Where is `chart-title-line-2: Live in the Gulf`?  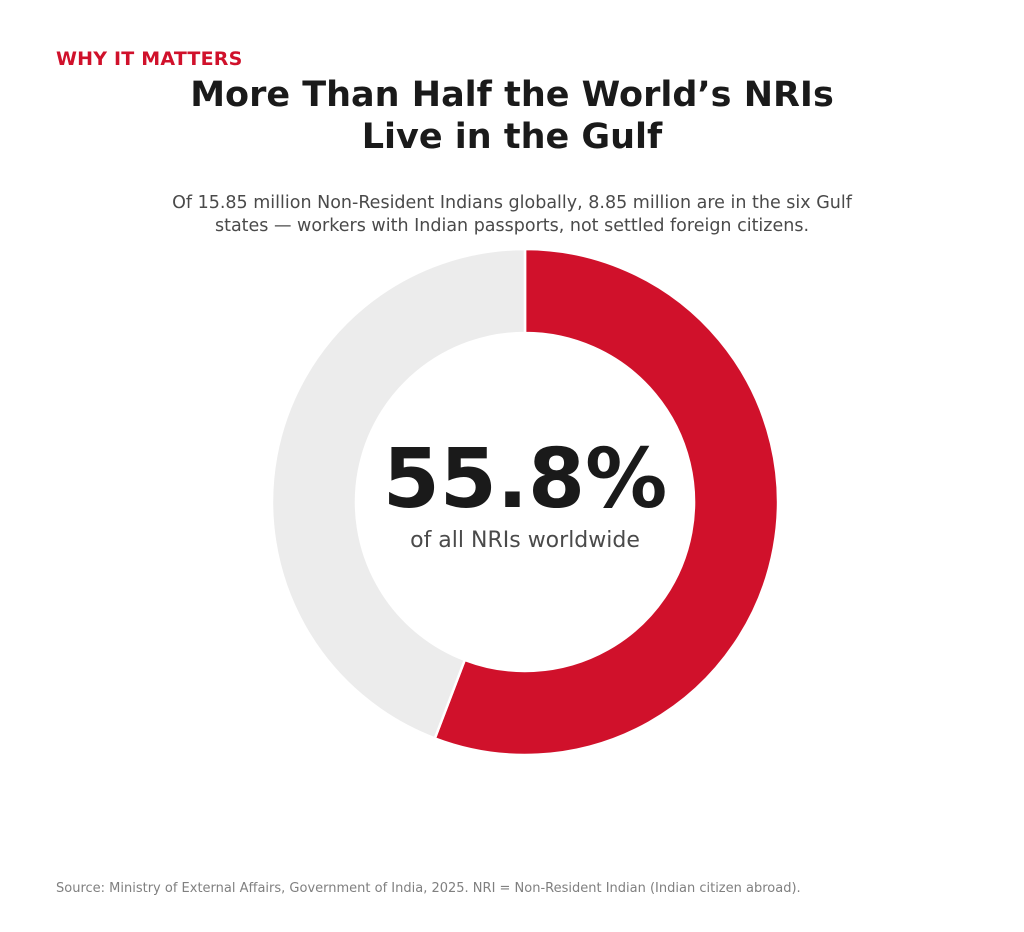
chart-title-line-2: Live in the Gulf is located at coordinates (512, 137).